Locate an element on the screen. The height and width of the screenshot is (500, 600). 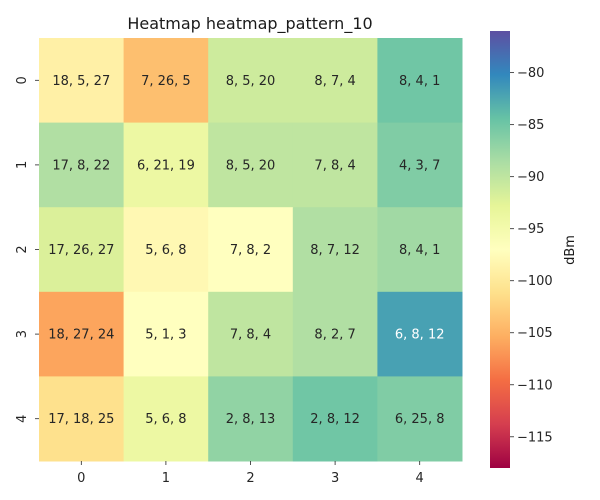
x-tick-label: 0 is located at coordinates (81, 478).